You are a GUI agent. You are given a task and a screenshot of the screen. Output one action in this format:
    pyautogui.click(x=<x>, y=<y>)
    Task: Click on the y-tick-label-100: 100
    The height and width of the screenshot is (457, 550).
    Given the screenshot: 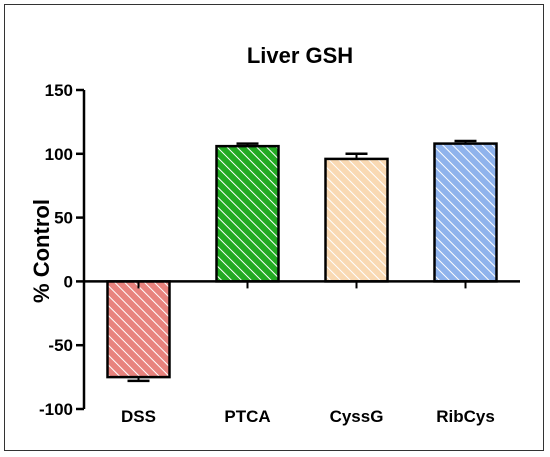 What is the action you would take?
    pyautogui.click(x=59, y=154)
    